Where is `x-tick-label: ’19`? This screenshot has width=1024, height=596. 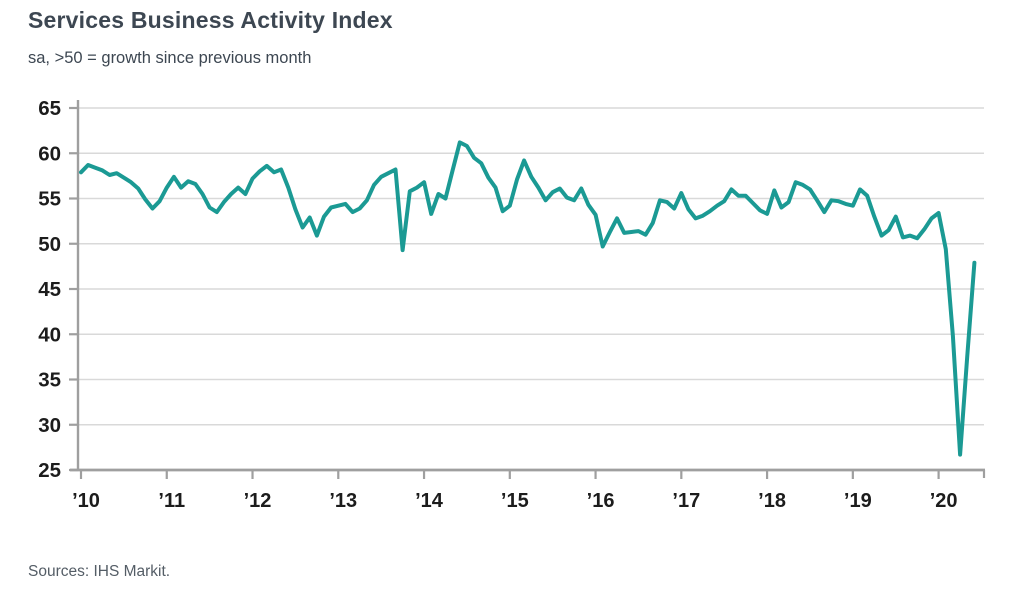 x-tick-label: ’19 is located at coordinates (858, 501).